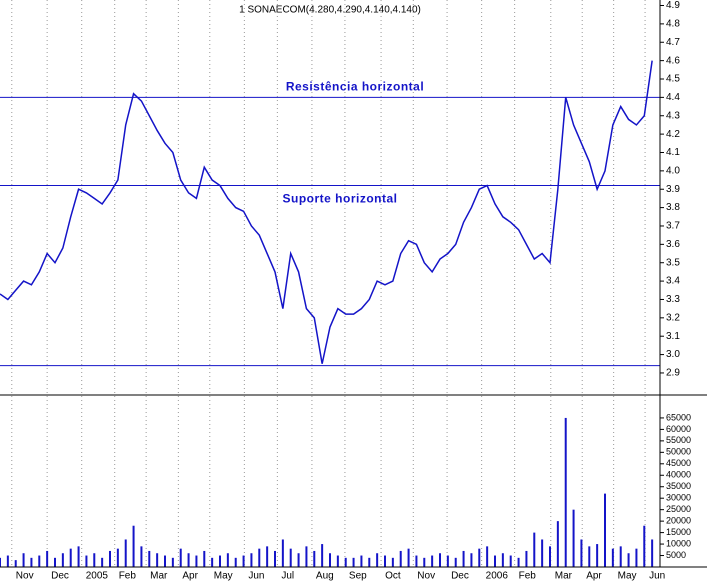 The height and width of the screenshot is (587, 707). What do you see at coordinates (678, 417) in the screenshot?
I see `y-tick-label: 65000` at bounding box center [678, 417].